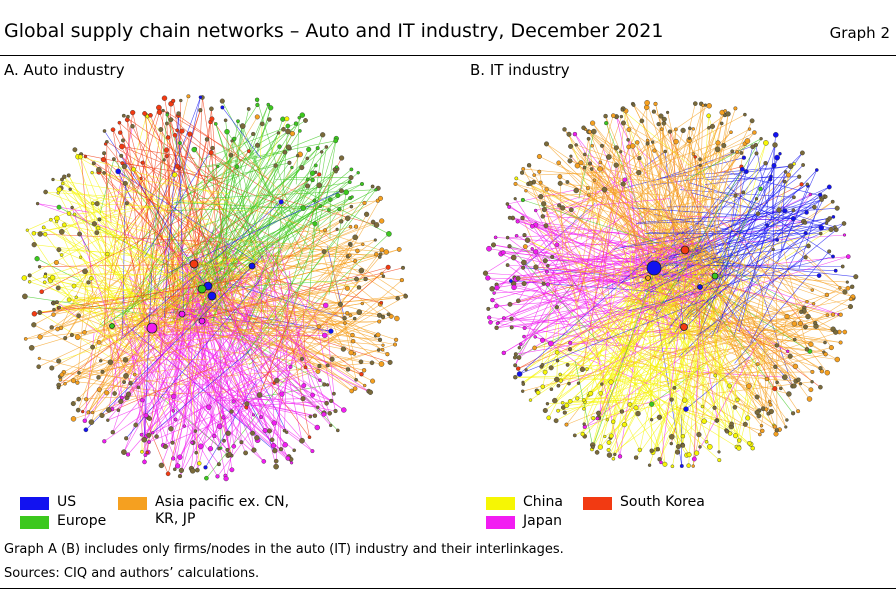 This screenshot has width=896, height=594. I want to click on network-hub-node, so click(152, 328).